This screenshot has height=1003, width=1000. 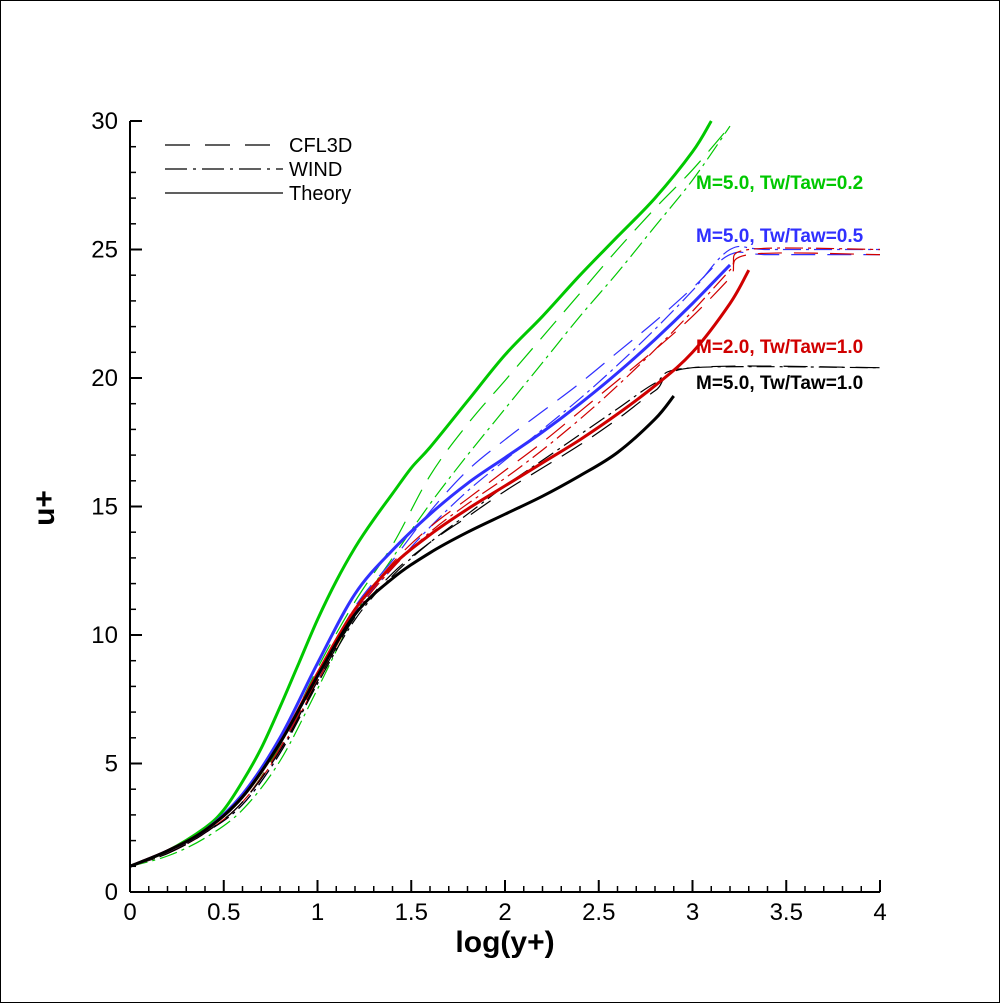 I want to click on x-tick-label: 0, so click(x=129, y=912).